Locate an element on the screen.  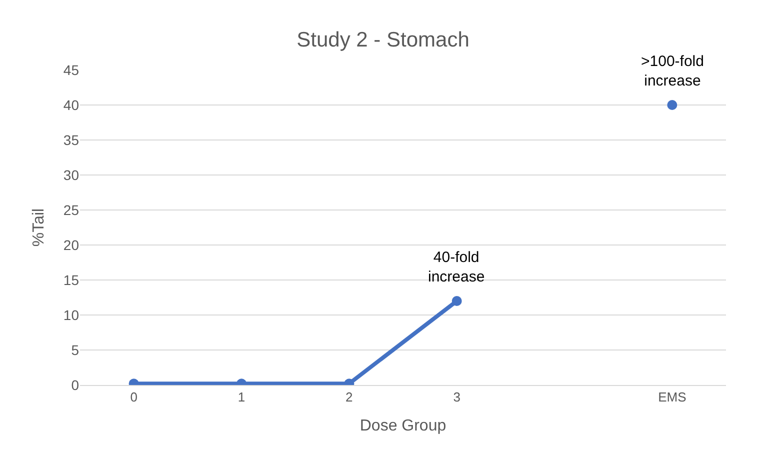
x-tick-label: 1 is located at coordinates (242, 397).